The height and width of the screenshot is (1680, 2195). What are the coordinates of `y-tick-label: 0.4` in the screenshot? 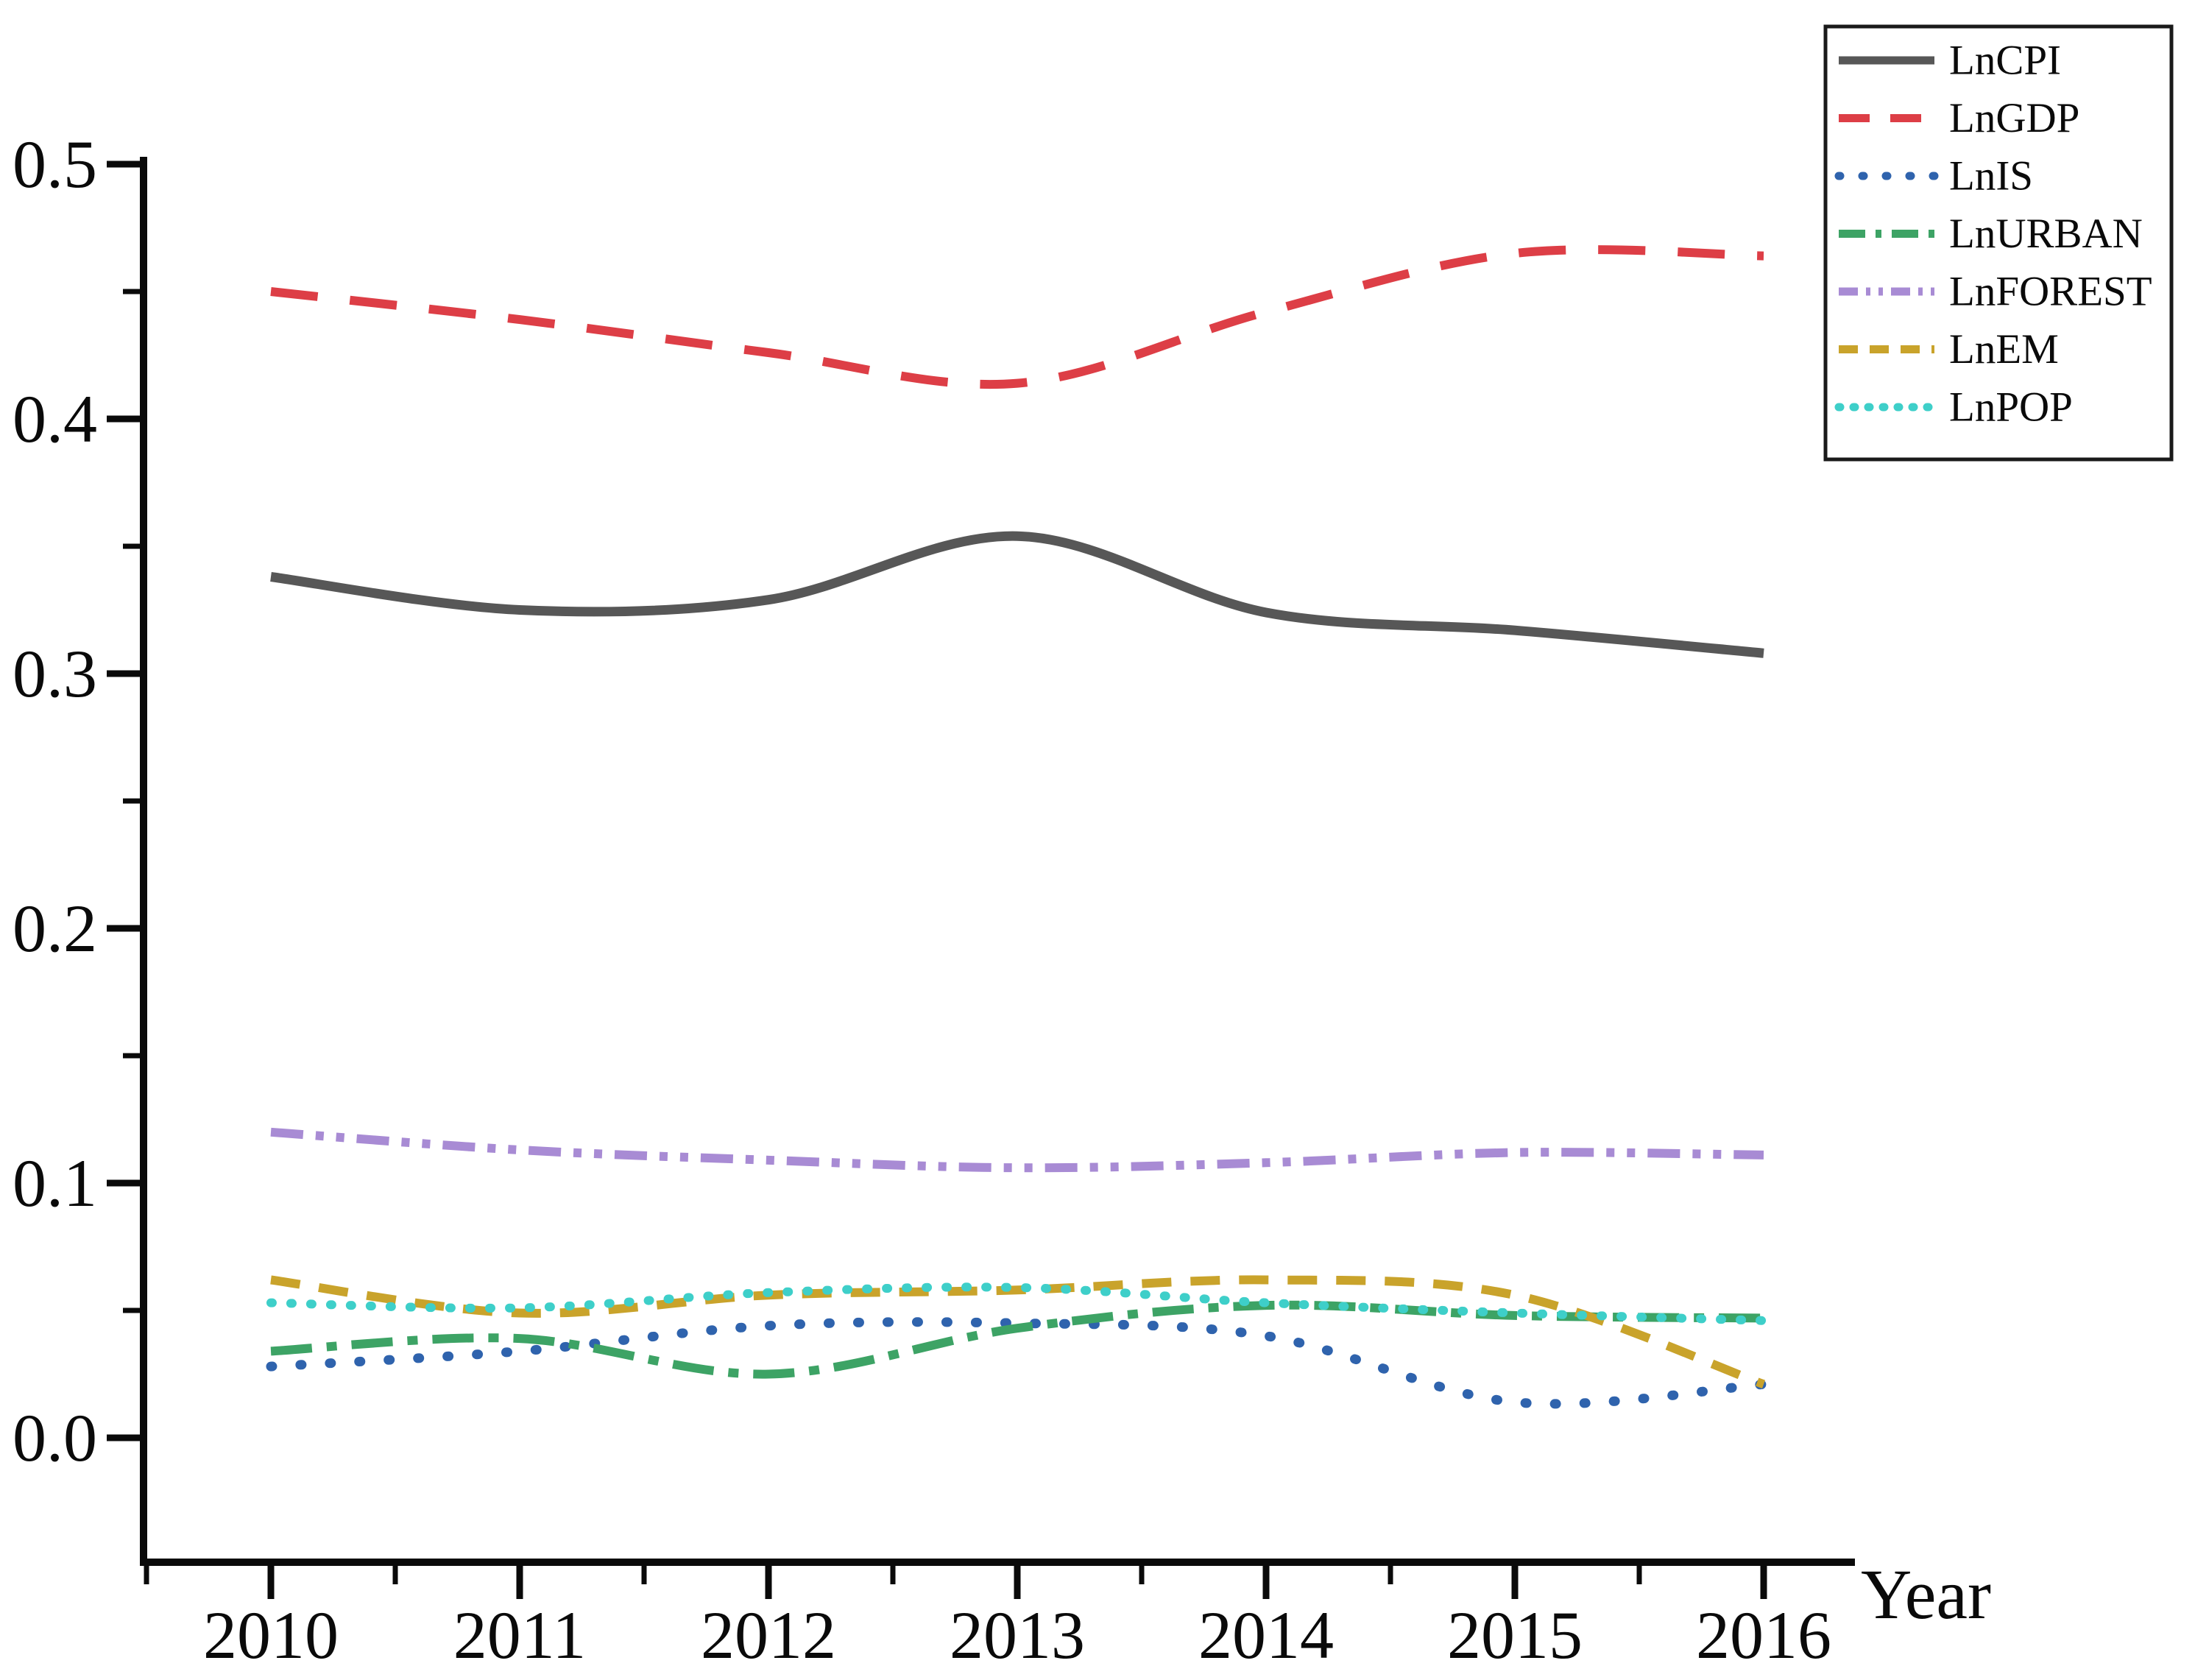 It's located at (55, 418).